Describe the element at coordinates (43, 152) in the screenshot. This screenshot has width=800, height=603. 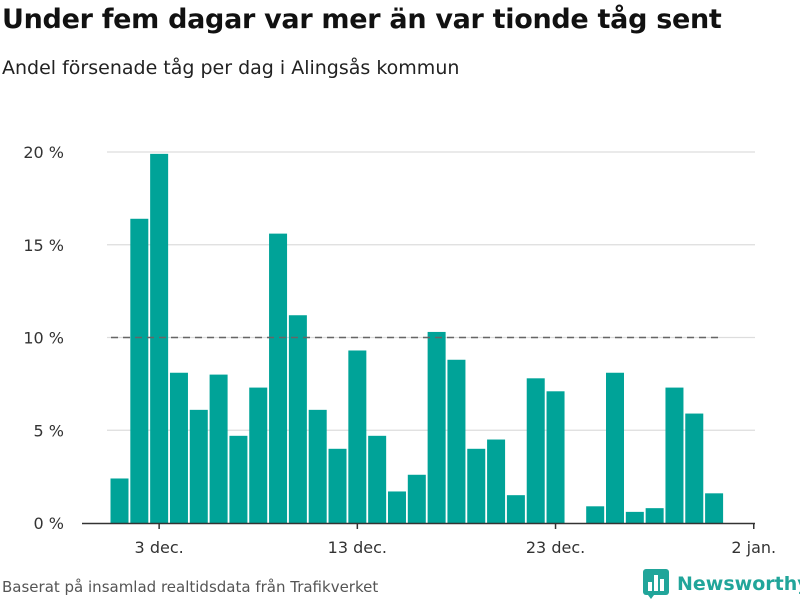
I see `y-tick-label: 20 %` at that location.